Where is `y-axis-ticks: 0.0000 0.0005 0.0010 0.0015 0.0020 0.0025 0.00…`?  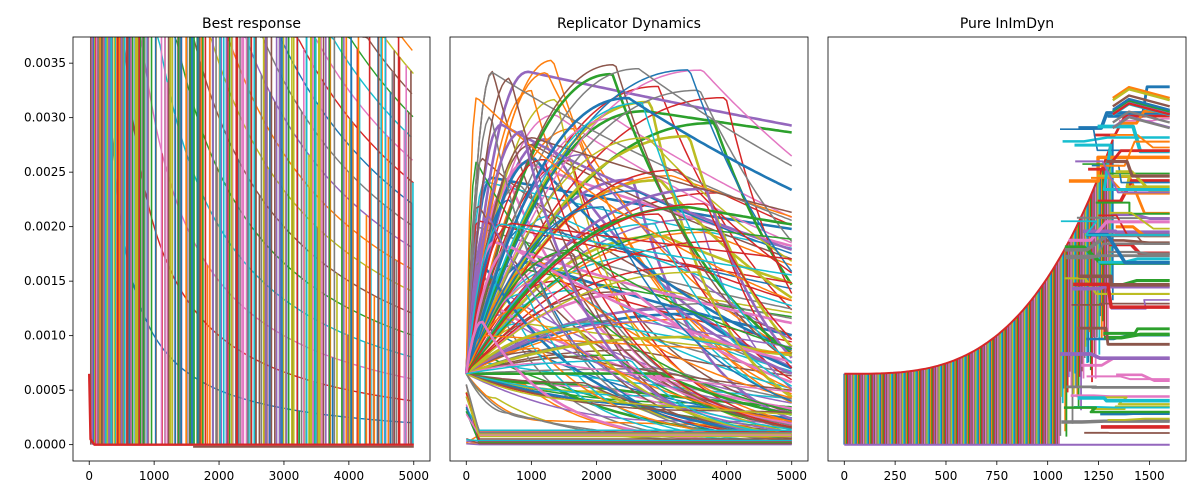 y-axis-ticks: 0.0000 0.0005 0.0010 0.0015 0.0020 0.0025 0.00… is located at coordinates (48, 254).